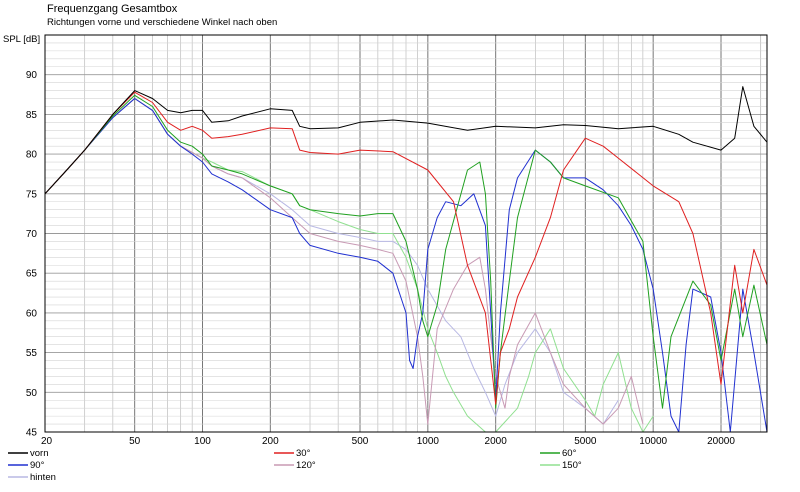 This screenshot has height=492, width=800. What do you see at coordinates (32, 353) in the screenshot?
I see `y-tick-label: 55` at bounding box center [32, 353].